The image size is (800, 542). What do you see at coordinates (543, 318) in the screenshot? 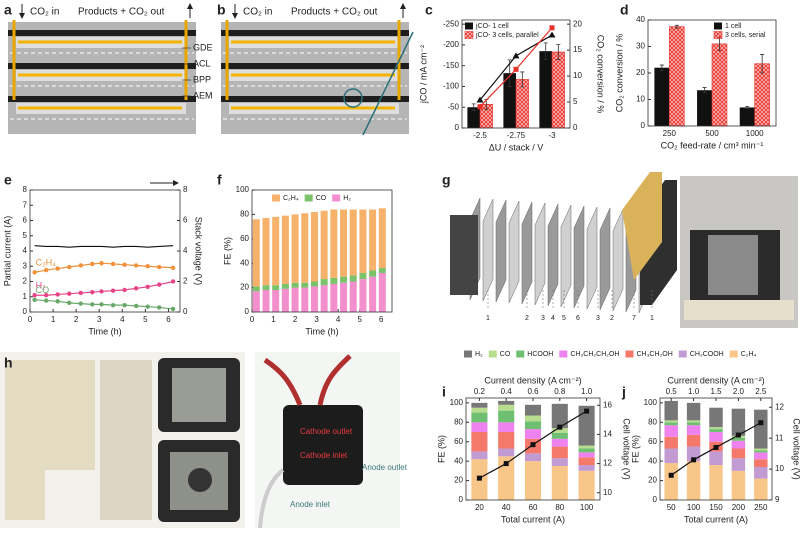
I see `part-number: 3` at bounding box center [543, 318].